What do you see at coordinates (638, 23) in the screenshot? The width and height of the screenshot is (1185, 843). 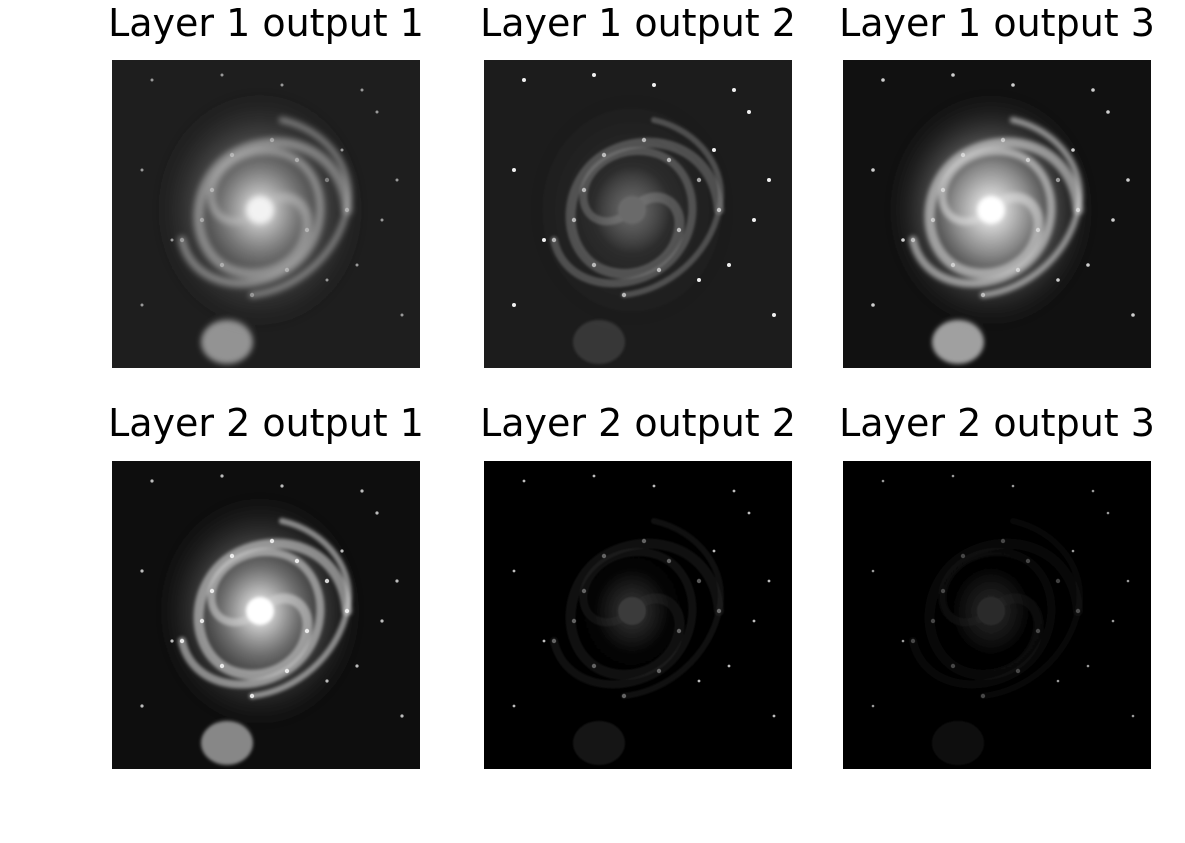 I see `panel-title: Layer 1 output 2` at bounding box center [638, 23].